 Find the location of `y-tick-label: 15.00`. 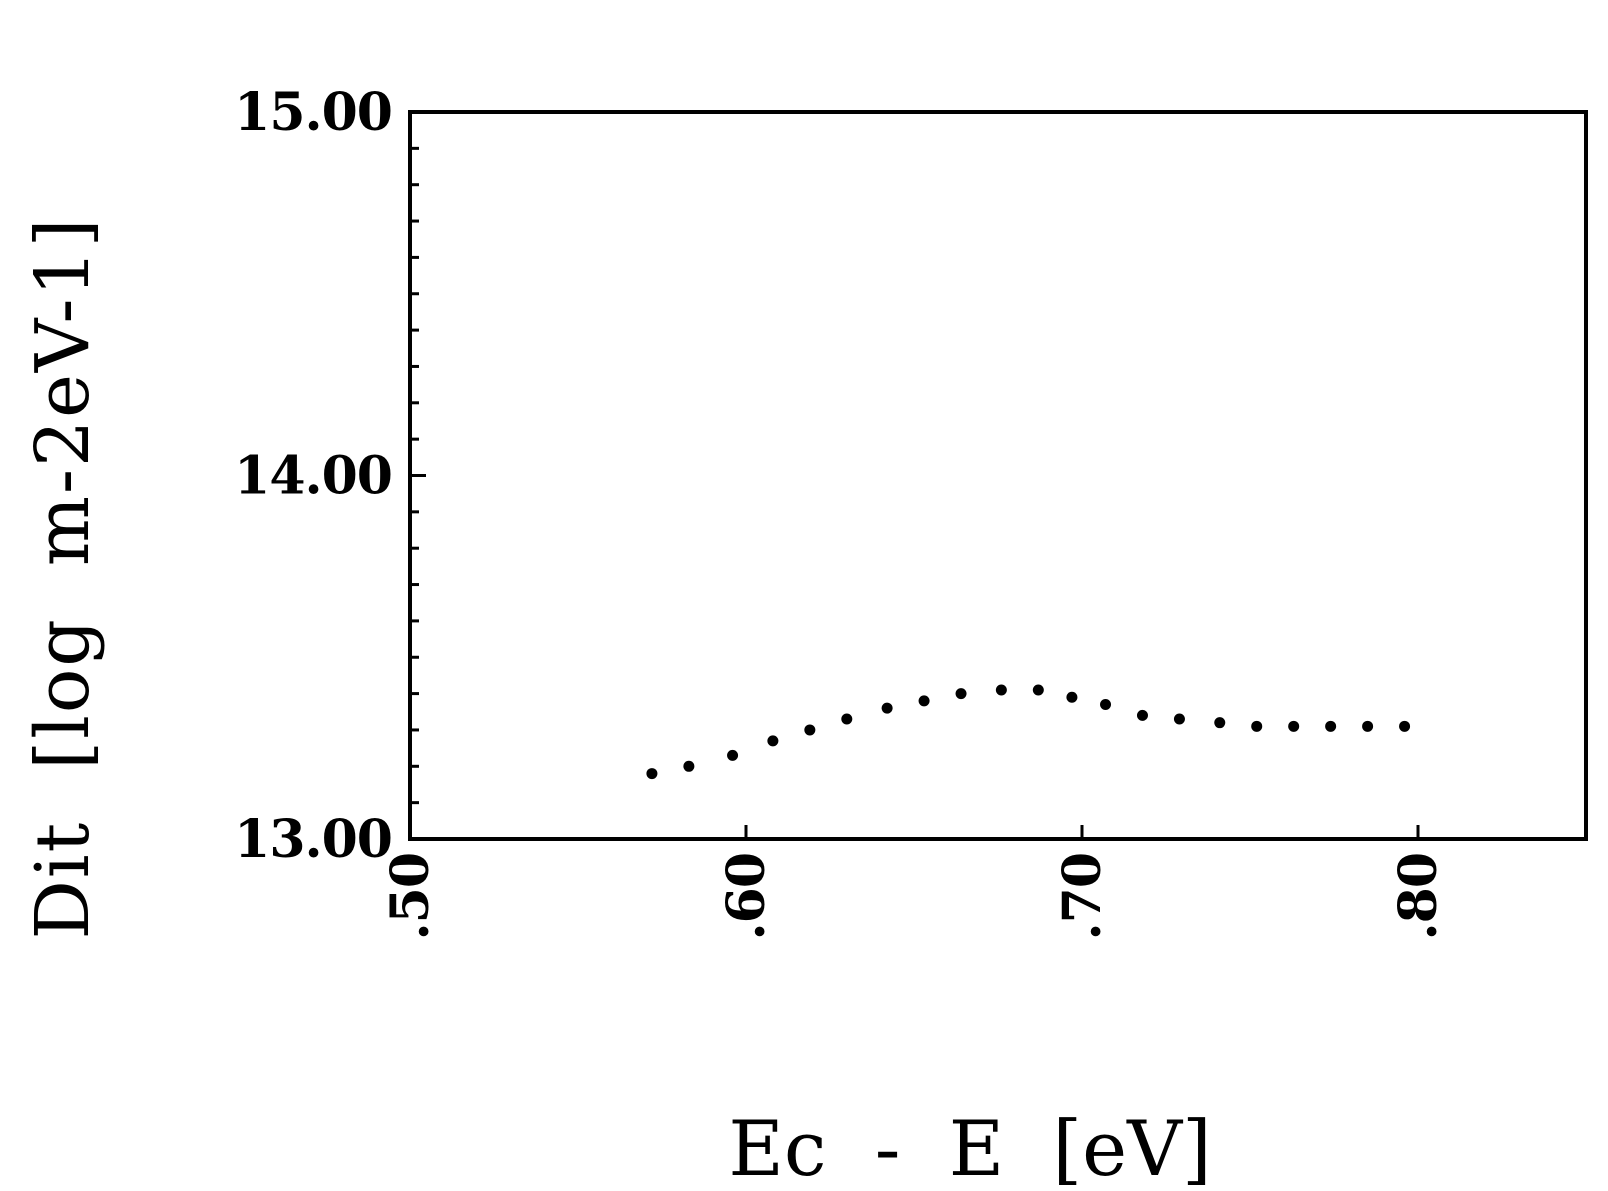

y-tick-label: 15.00 is located at coordinates (313, 112).